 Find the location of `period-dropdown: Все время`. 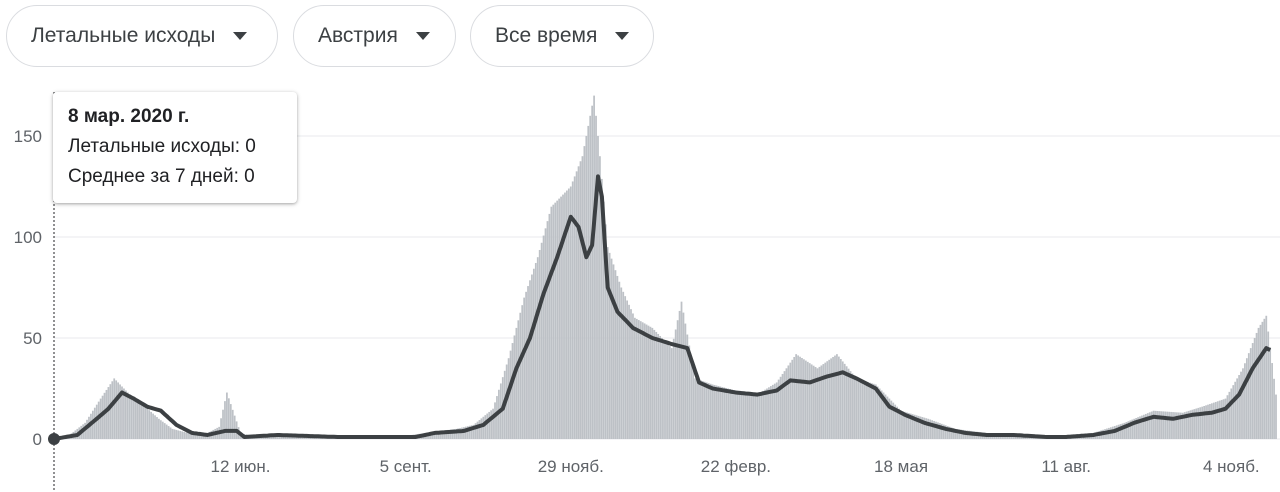

period-dropdown: Все время is located at coordinates (562, 36).